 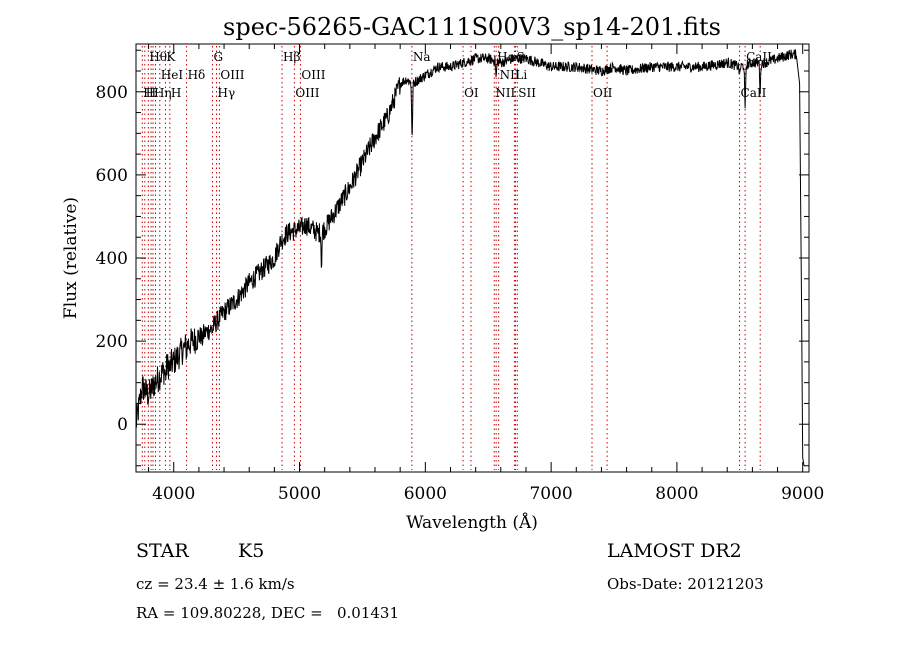 What do you see at coordinates (122, 425) in the screenshot?
I see `y-tick-label: 0` at bounding box center [122, 425].